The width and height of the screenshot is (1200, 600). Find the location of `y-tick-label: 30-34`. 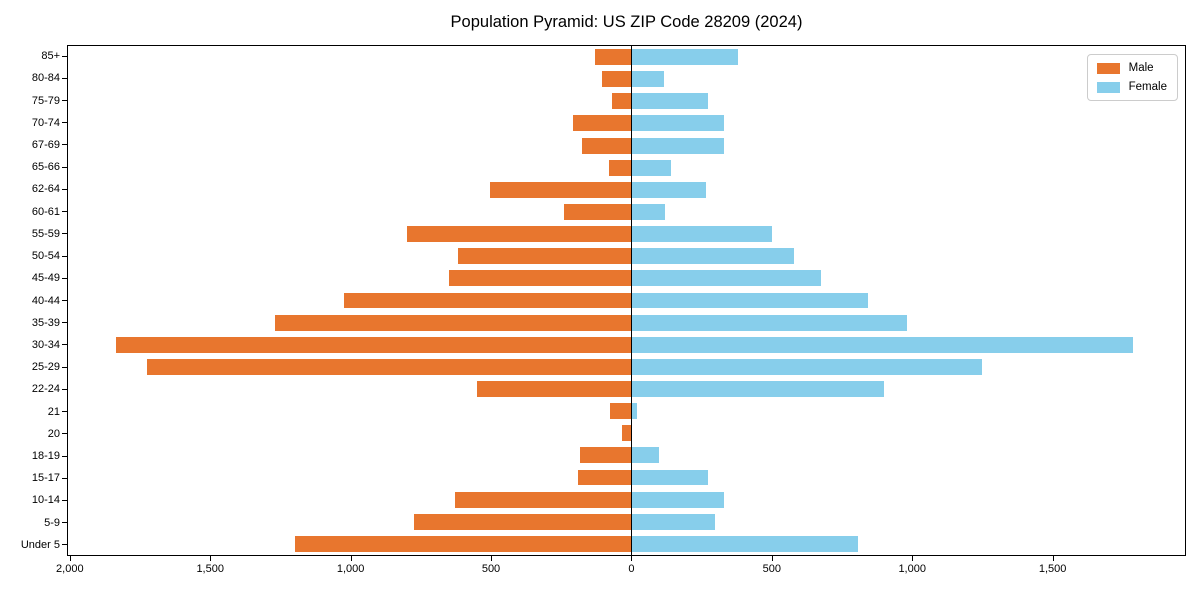

y-tick-label: 30-34 is located at coordinates (45, 344).